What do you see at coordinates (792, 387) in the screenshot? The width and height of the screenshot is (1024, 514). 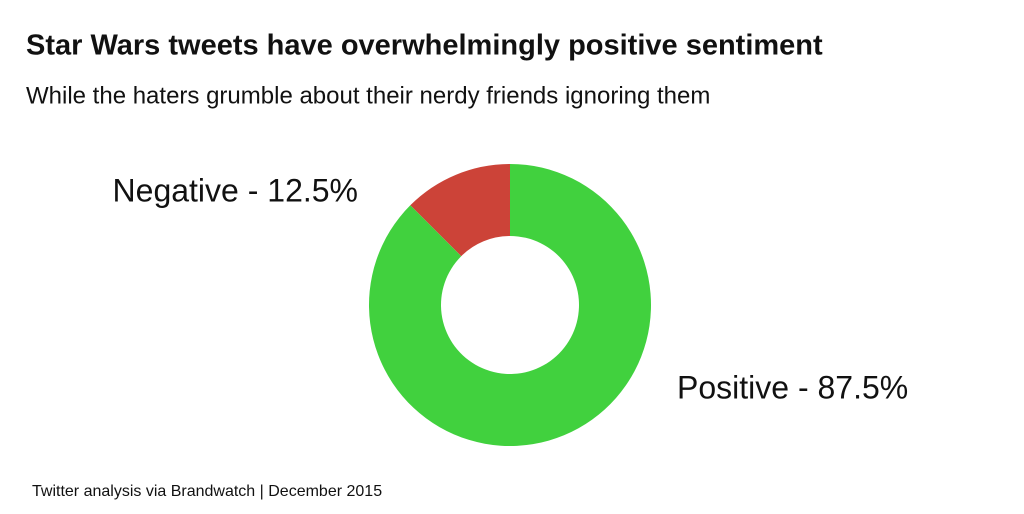 I see `slice-label: Positive - 87.5%` at bounding box center [792, 387].